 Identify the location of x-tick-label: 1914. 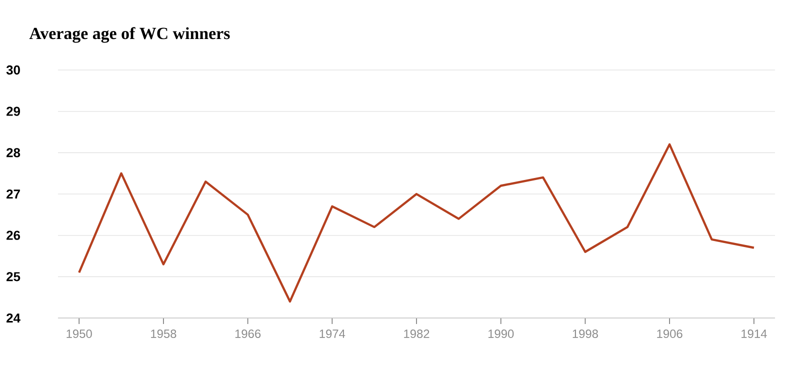
(754, 334).